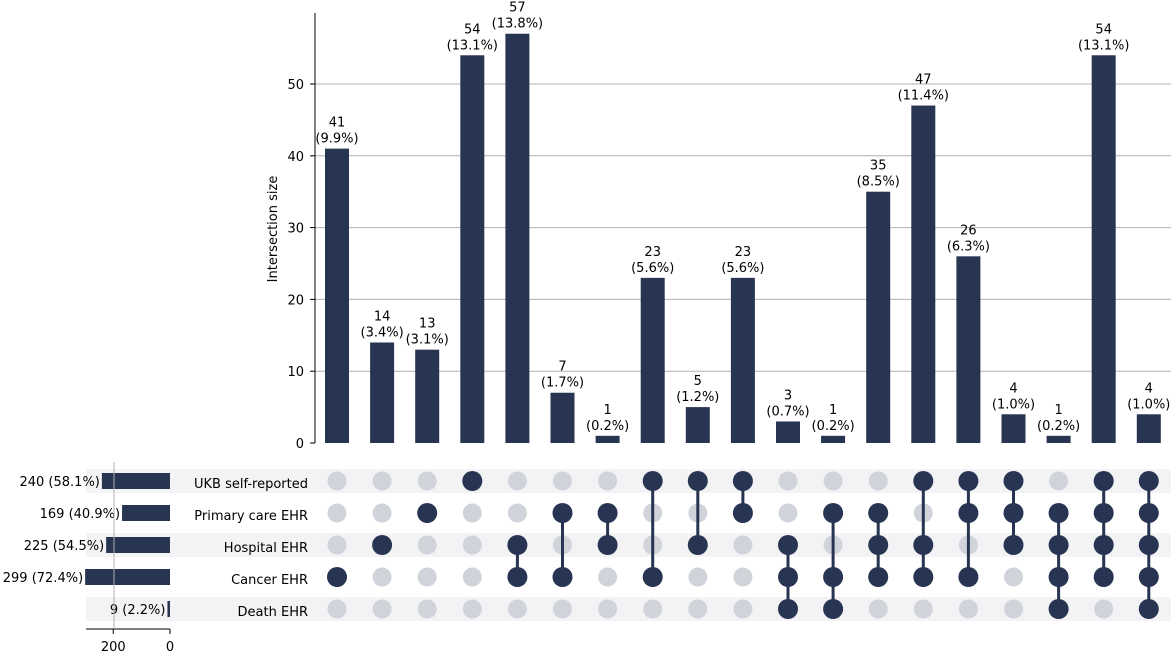  Describe the element at coordinates (968, 230) in the screenshot. I see `bar-count-label: 26` at that location.